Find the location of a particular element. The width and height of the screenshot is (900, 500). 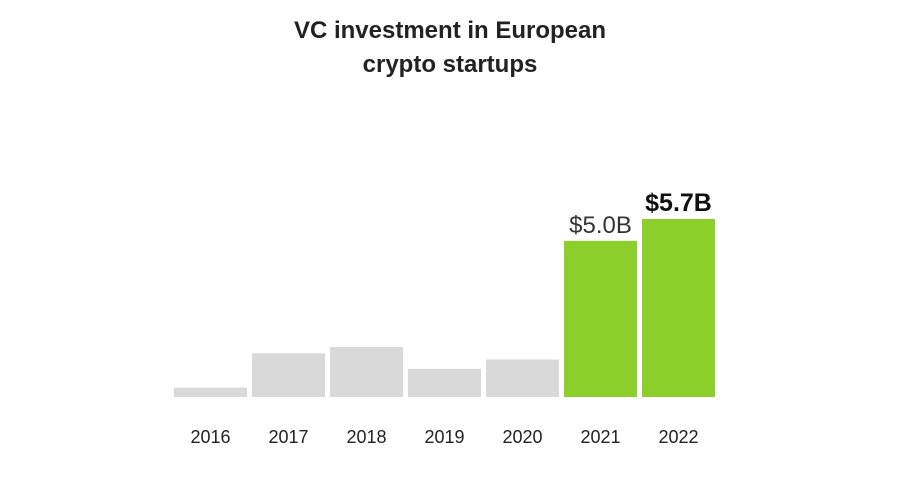

data-label-2021: $5.0B is located at coordinates (600, 225).